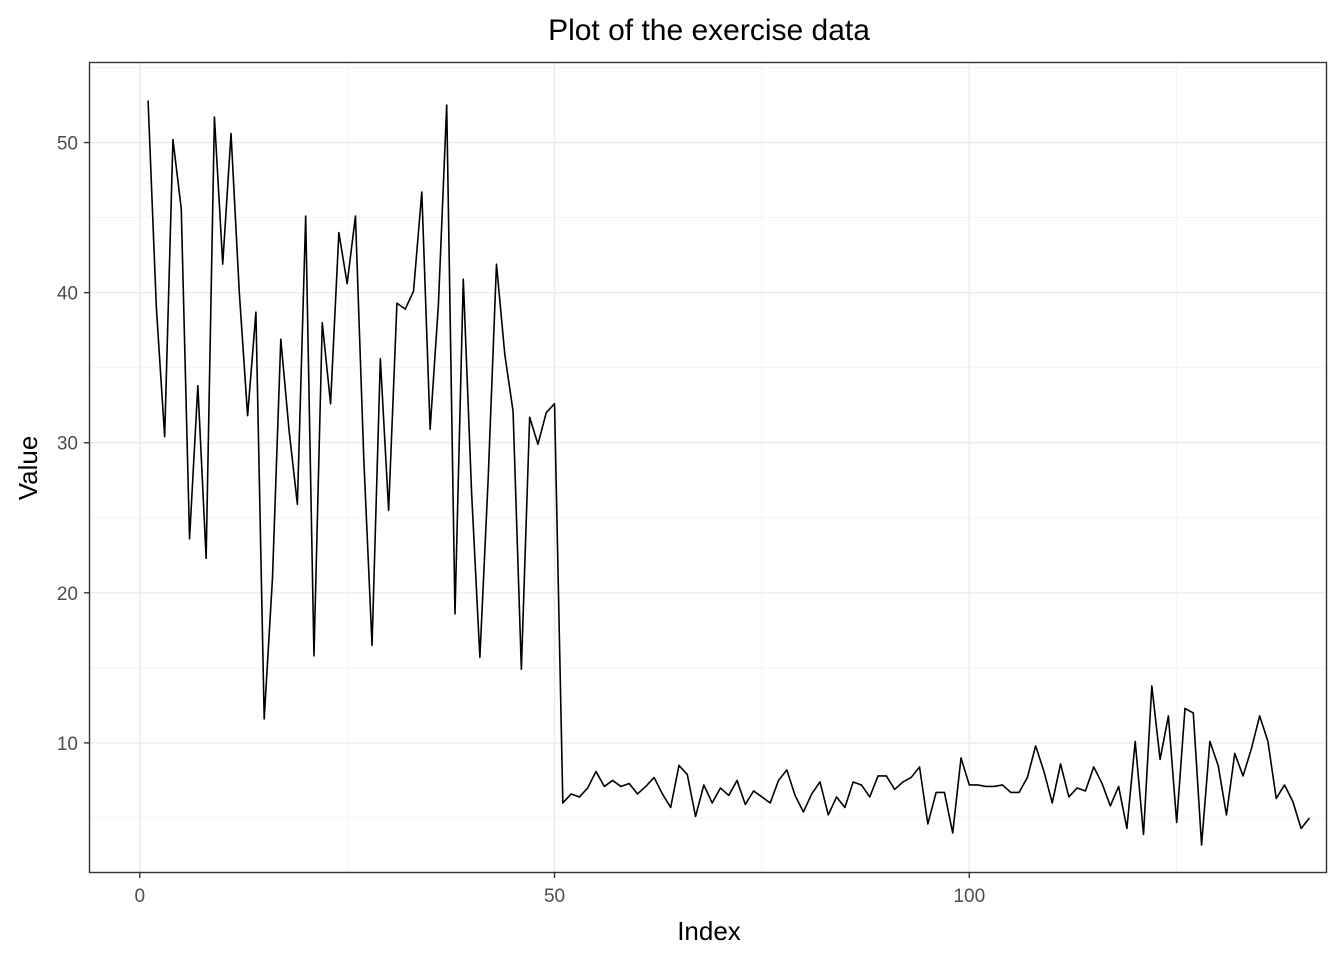 Image resolution: width=1344 pixels, height=960 pixels. I want to click on y-tick-label: 50, so click(67, 144).